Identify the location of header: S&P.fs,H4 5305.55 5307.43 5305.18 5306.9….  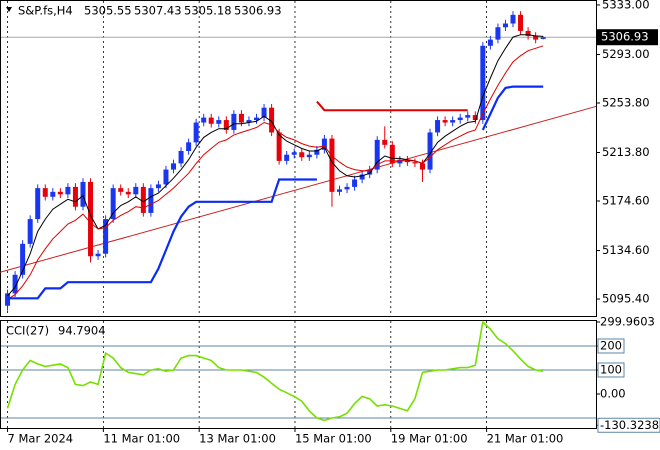
(144, 11).